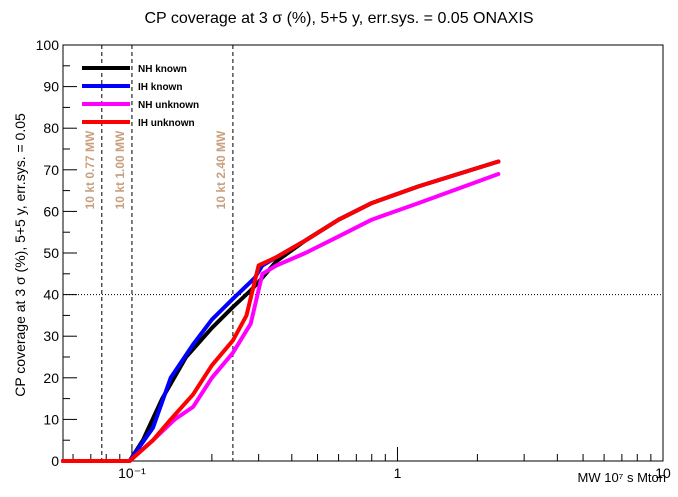 Image resolution: width=678 pixels, height=497 pixels. I want to click on legend-label: NH known, so click(162, 69).